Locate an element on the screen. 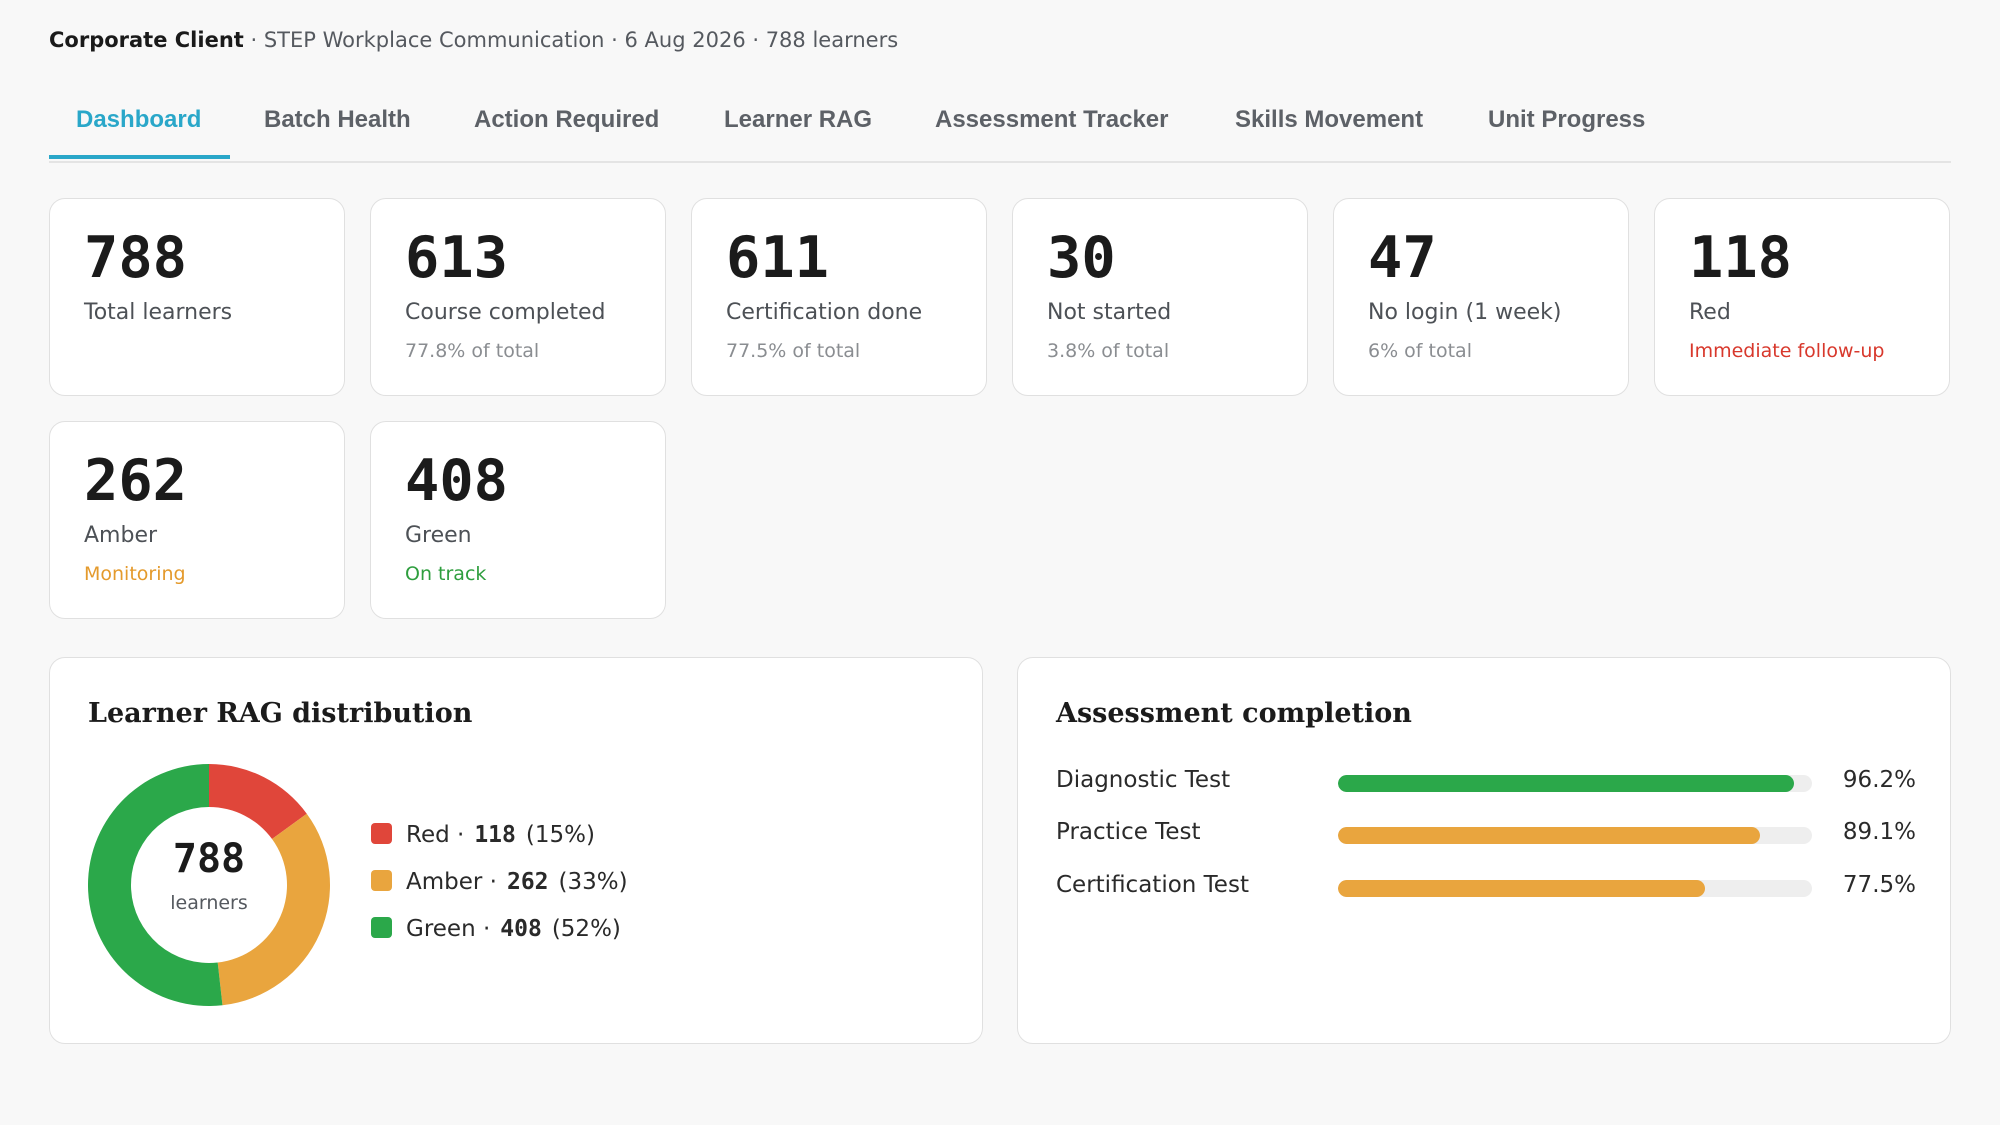  stat-label: Certification done is located at coordinates (824, 312).